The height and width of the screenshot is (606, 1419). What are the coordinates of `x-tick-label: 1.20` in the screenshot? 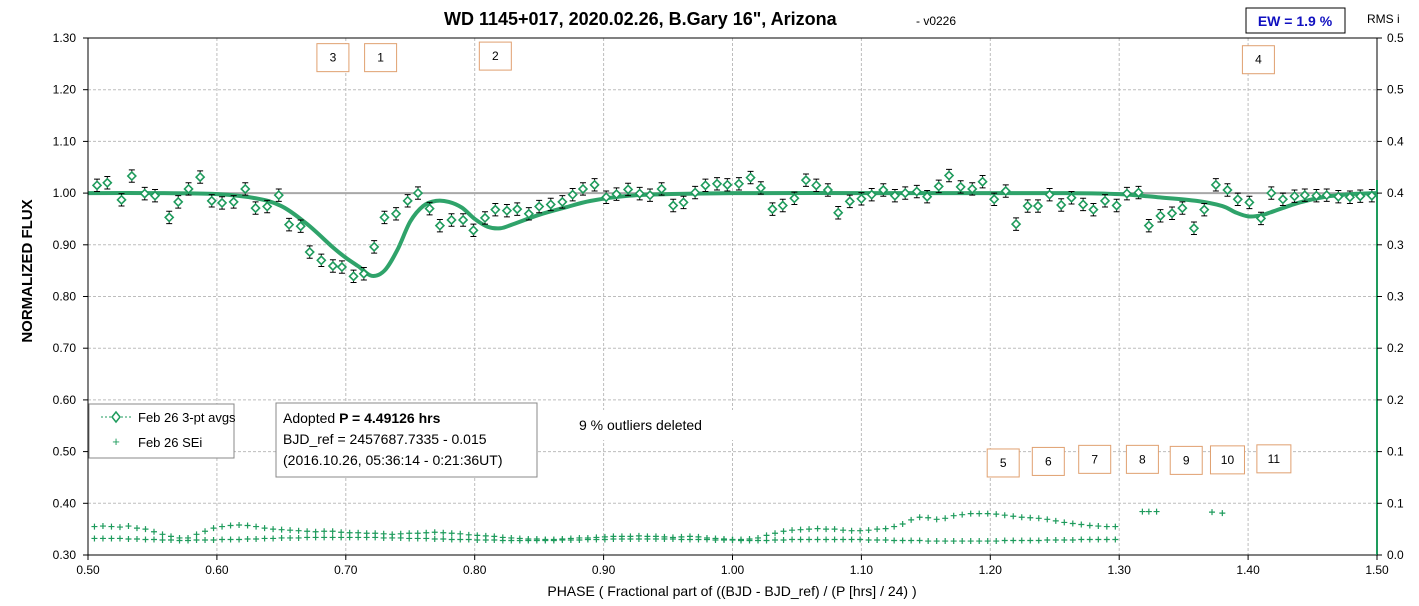 It's located at (991, 570).